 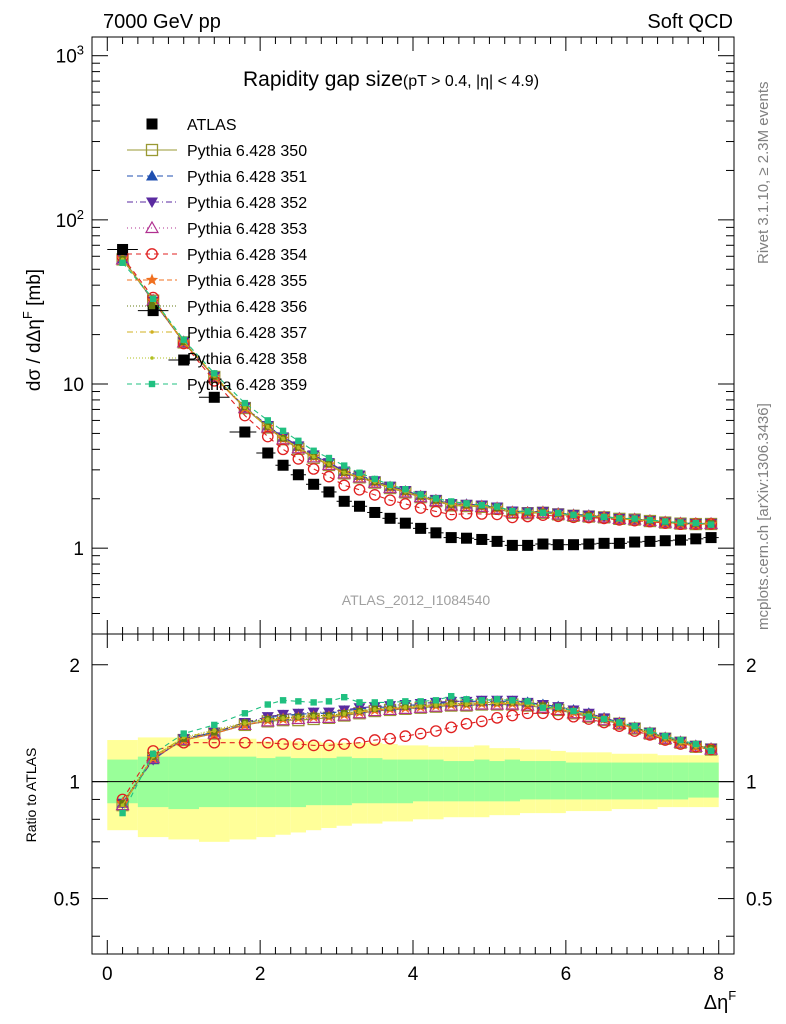 What do you see at coordinates (413, 974) in the screenshot?
I see `x-tick-label: 4` at bounding box center [413, 974].